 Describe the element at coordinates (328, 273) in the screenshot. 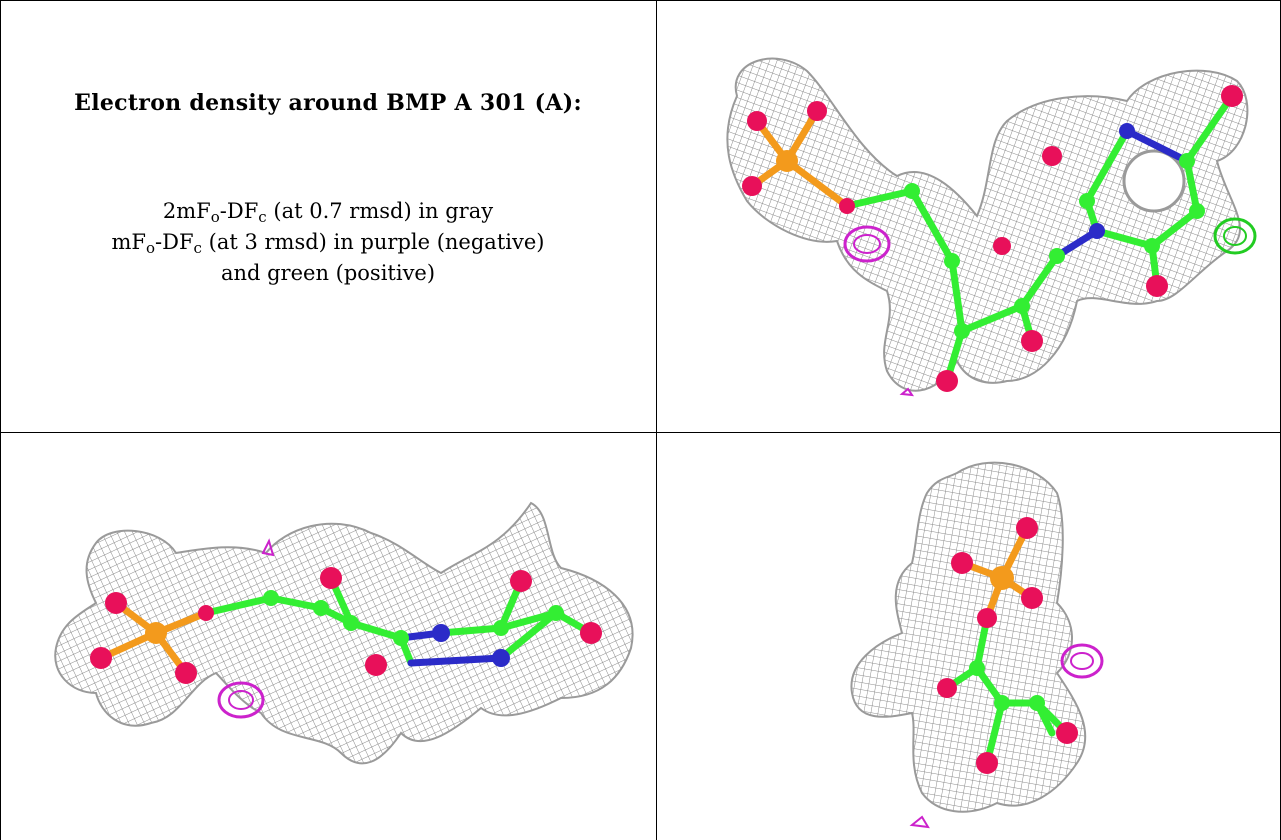

I see `legend-line-positive: and green (positive)` at that location.